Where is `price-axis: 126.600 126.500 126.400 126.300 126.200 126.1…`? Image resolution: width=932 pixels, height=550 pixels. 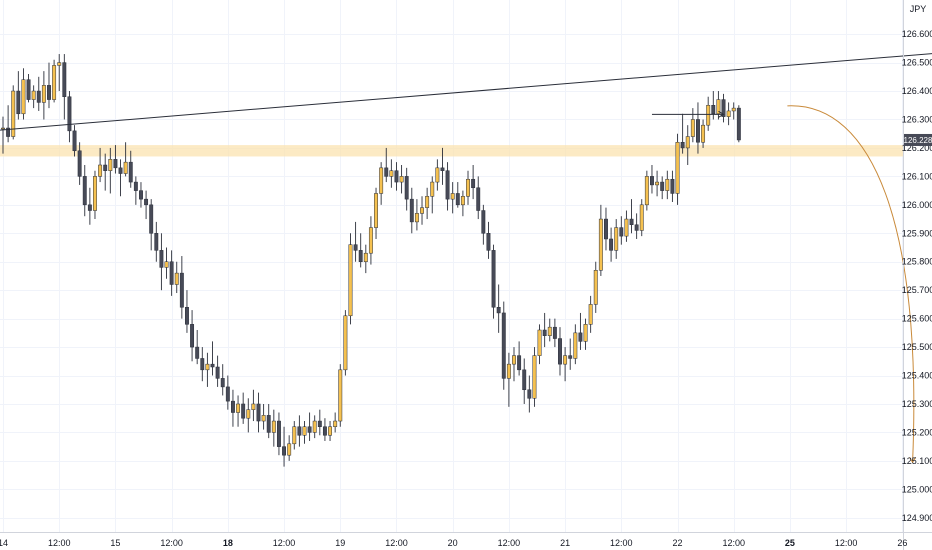
price-axis: 126.600 126.500 126.400 126.300 126.200 126.1… is located at coordinates (917, 276).